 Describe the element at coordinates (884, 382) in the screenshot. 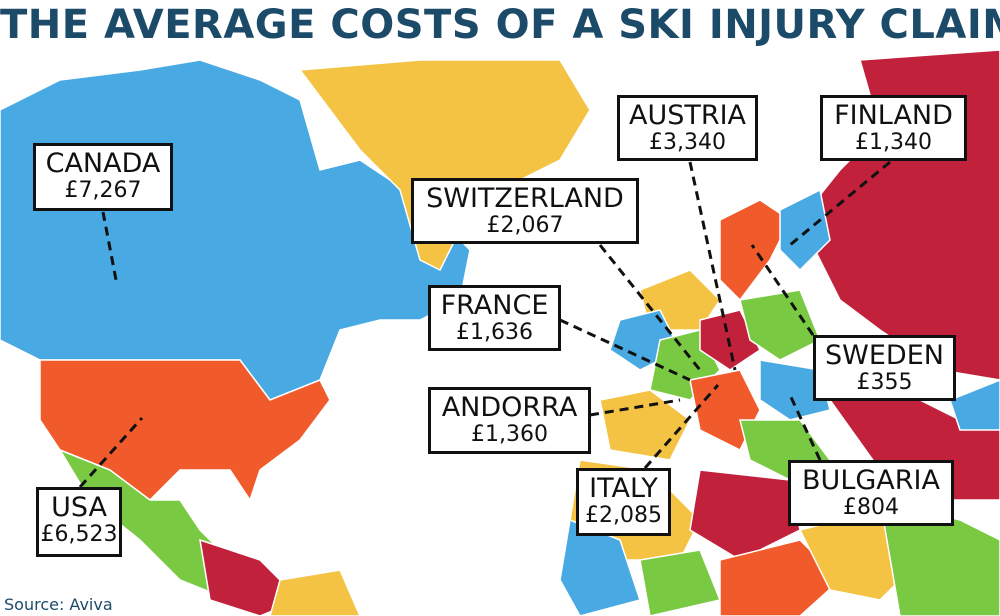

I see `claim-cost: £355` at that location.